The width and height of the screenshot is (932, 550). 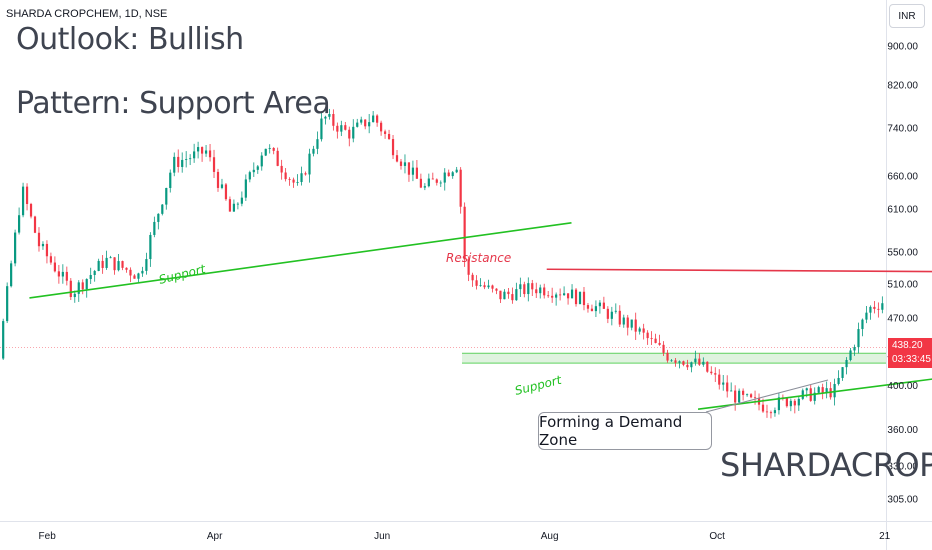 I want to click on y-tick-label: 900.00, so click(x=902, y=47).